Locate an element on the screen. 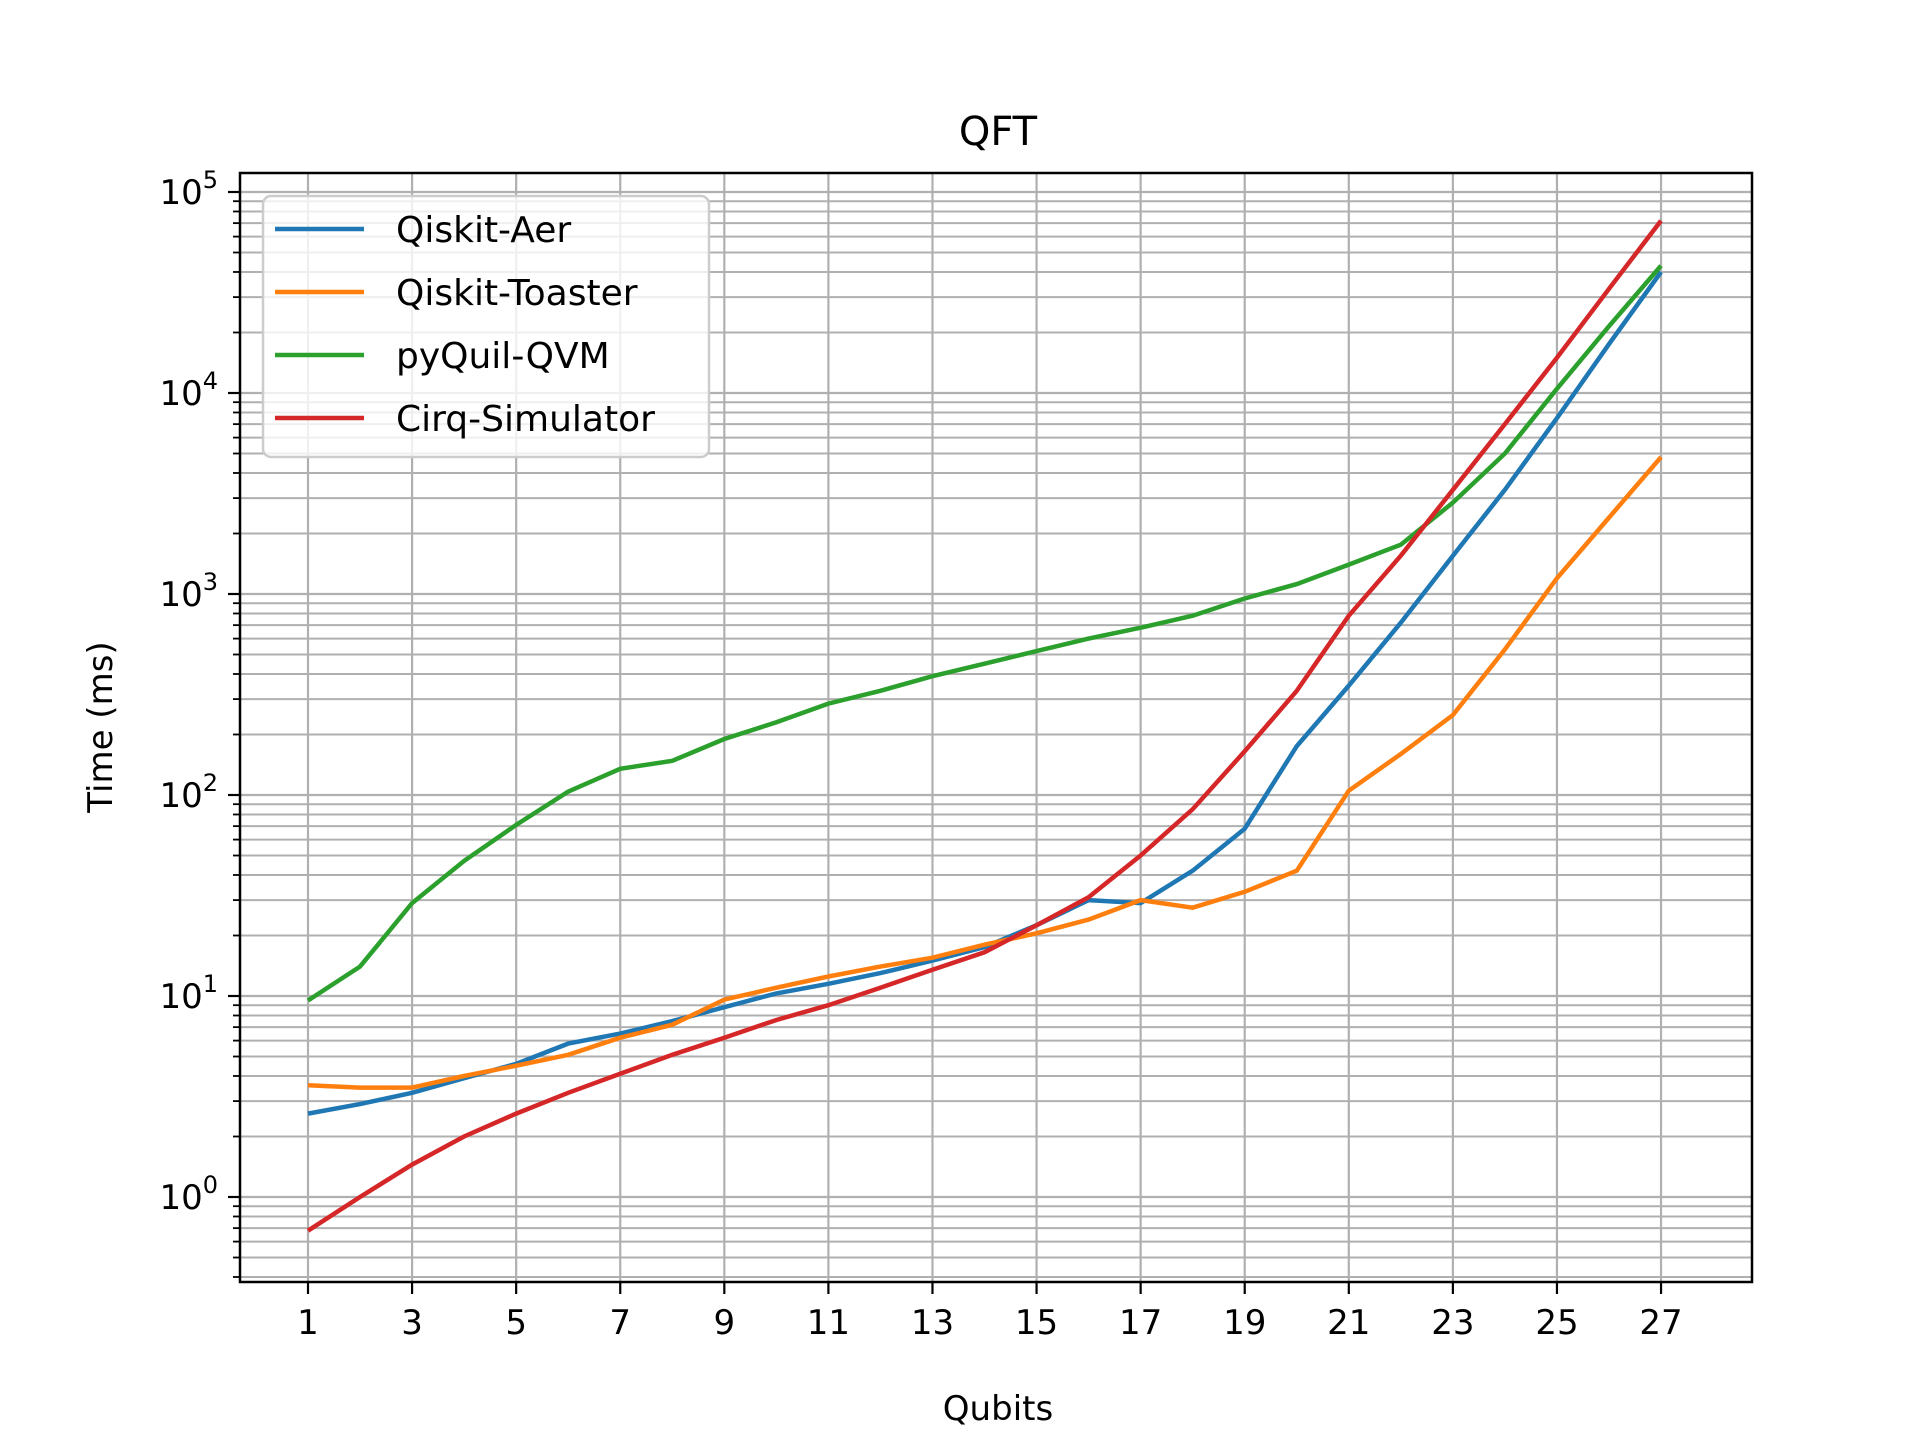 This screenshot has width=1920, height=1440. x-tick-label: 19 is located at coordinates (1244, 1323).